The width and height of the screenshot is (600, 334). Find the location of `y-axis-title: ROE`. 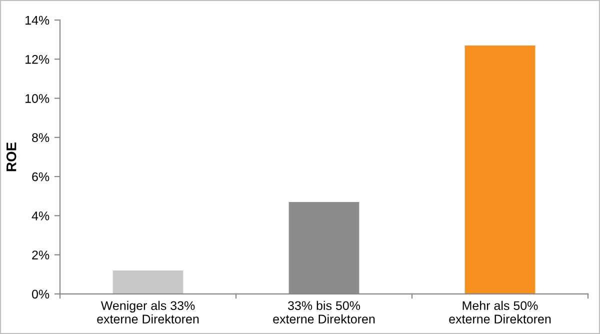

y-axis-title: ROE is located at coordinates (11, 157).